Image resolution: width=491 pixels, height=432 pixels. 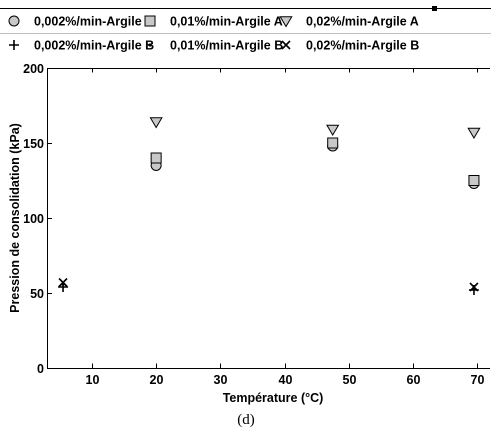 I want to click on legend-marker-triangle-down, so click(x=286, y=22).